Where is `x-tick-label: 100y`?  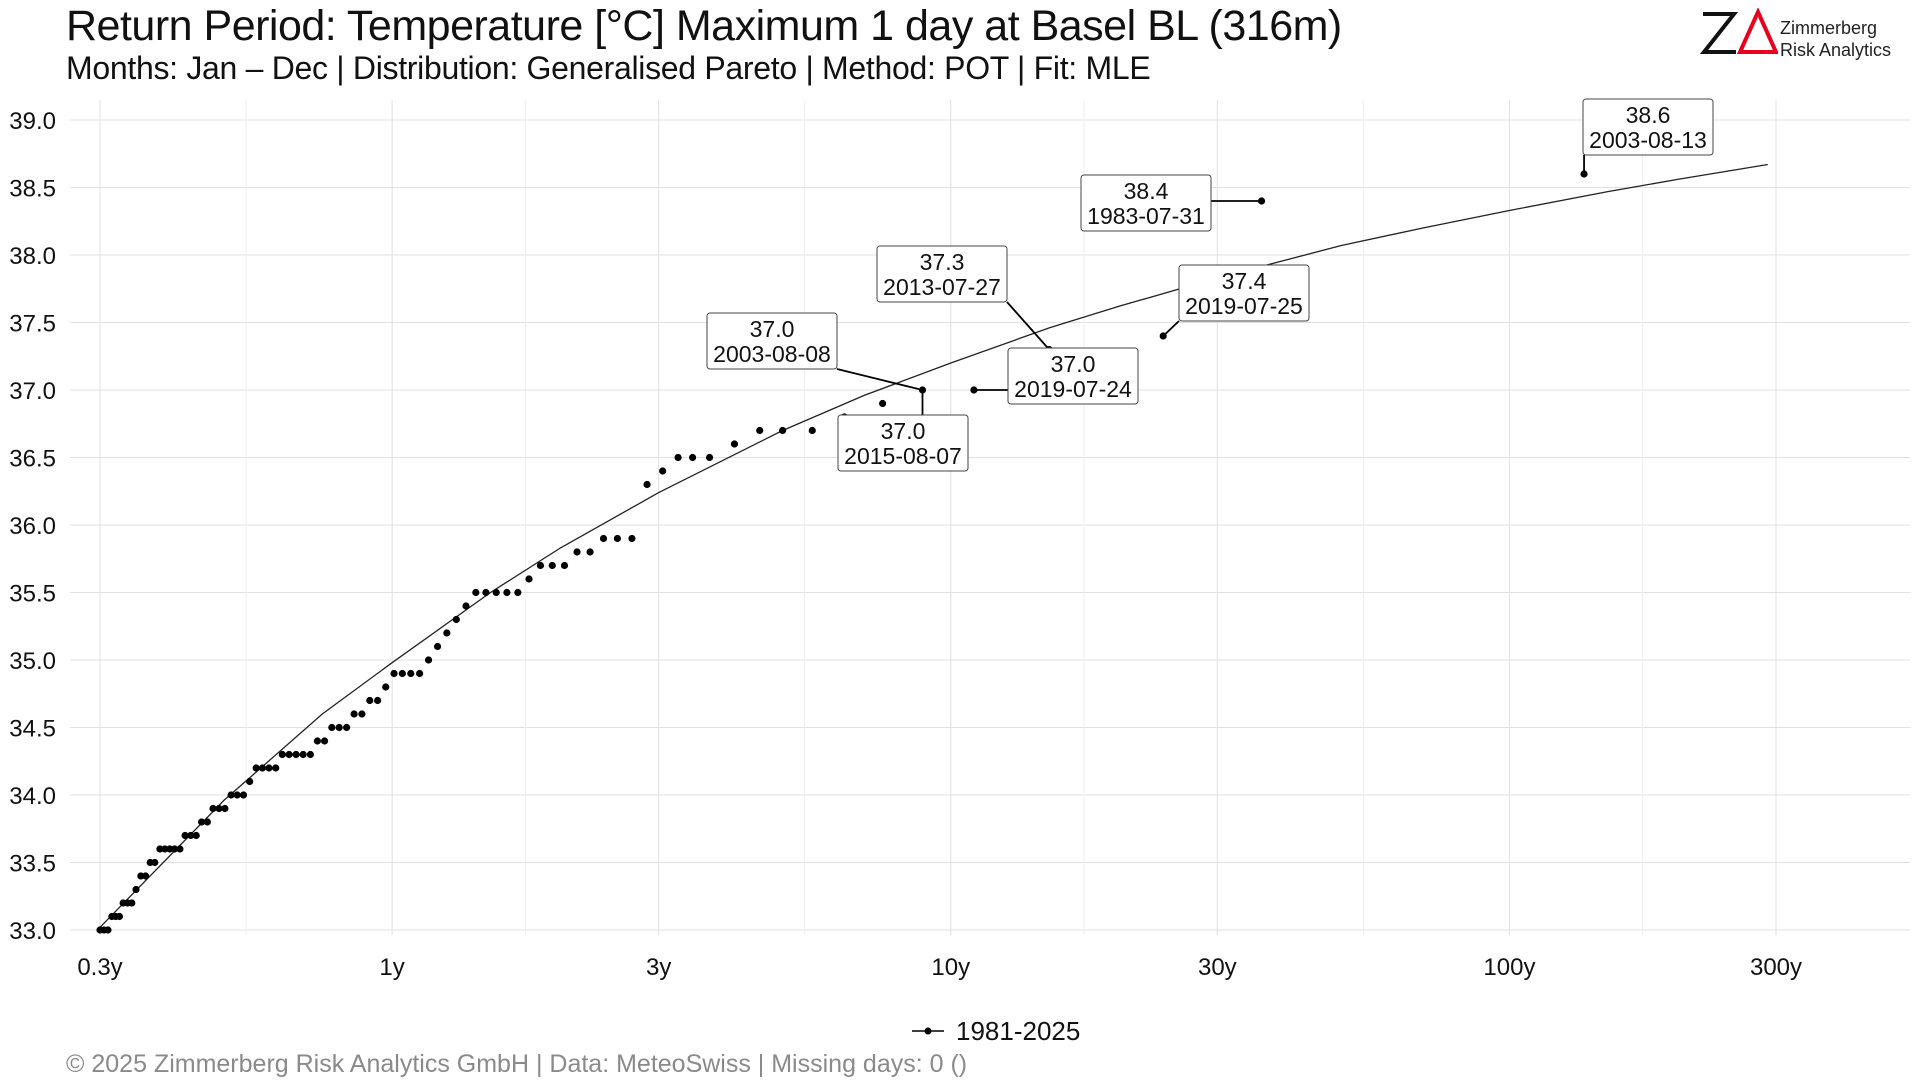 x-tick-label: 100y is located at coordinates (1509, 967).